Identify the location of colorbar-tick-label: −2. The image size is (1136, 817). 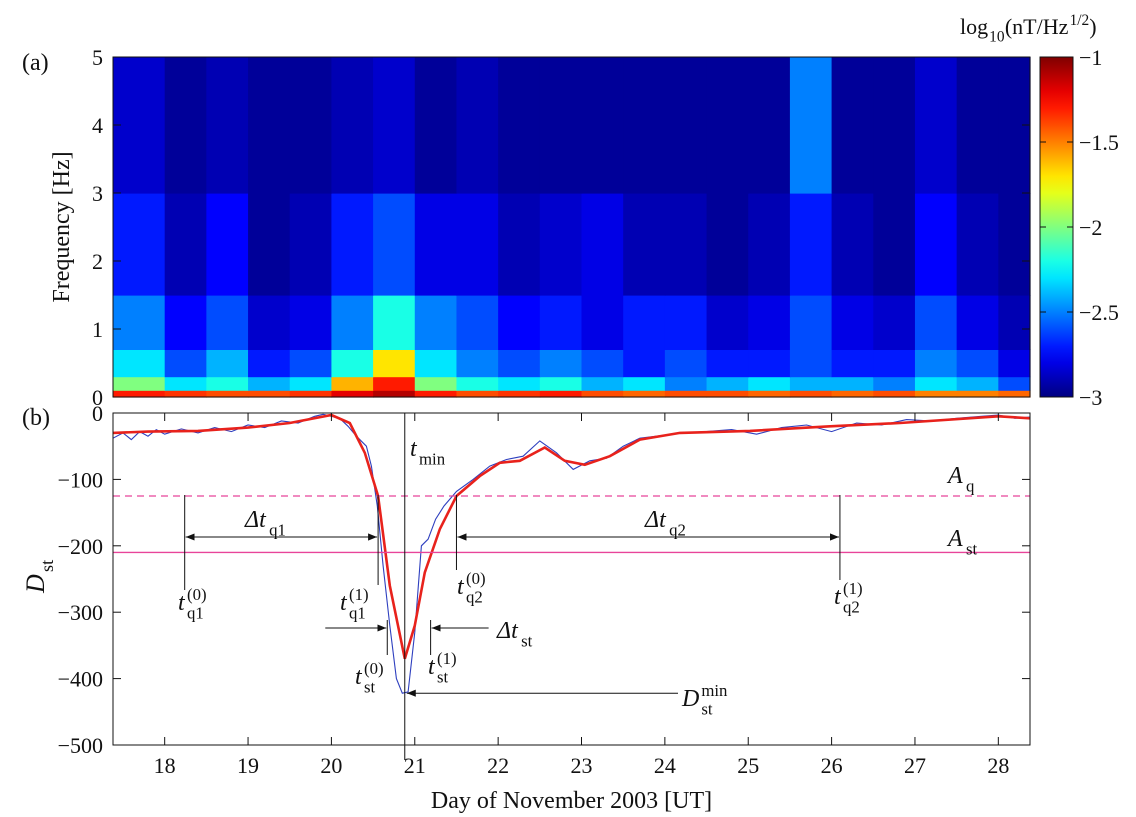
(1090, 227).